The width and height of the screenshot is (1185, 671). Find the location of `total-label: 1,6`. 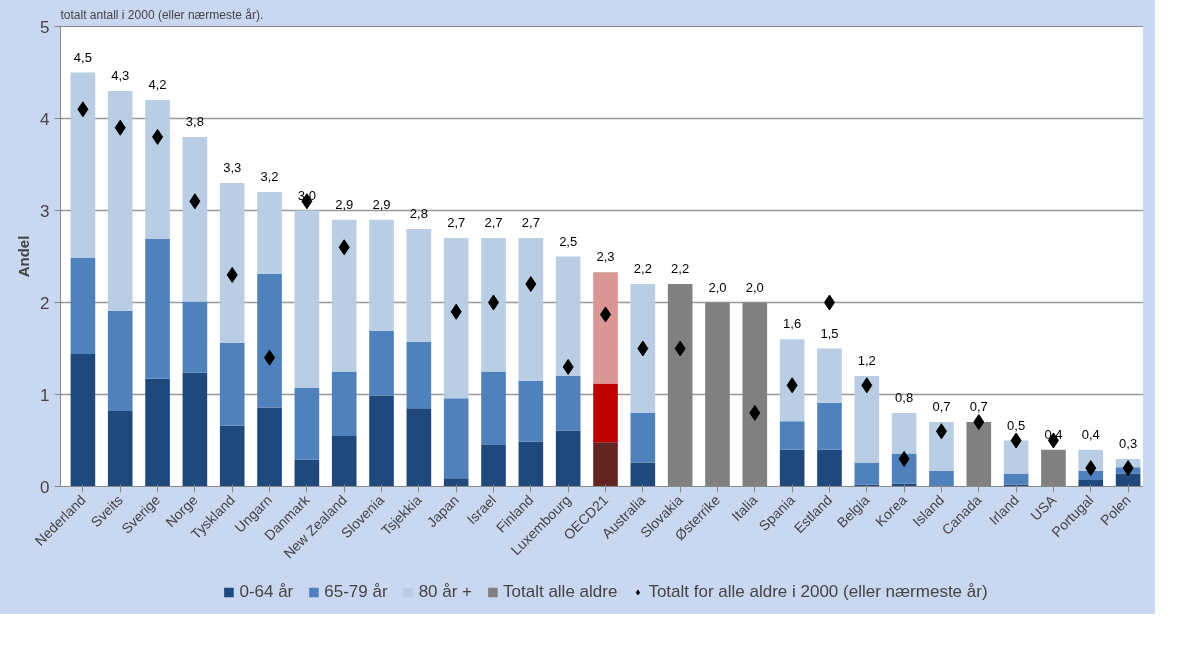

total-label: 1,6 is located at coordinates (792, 324).